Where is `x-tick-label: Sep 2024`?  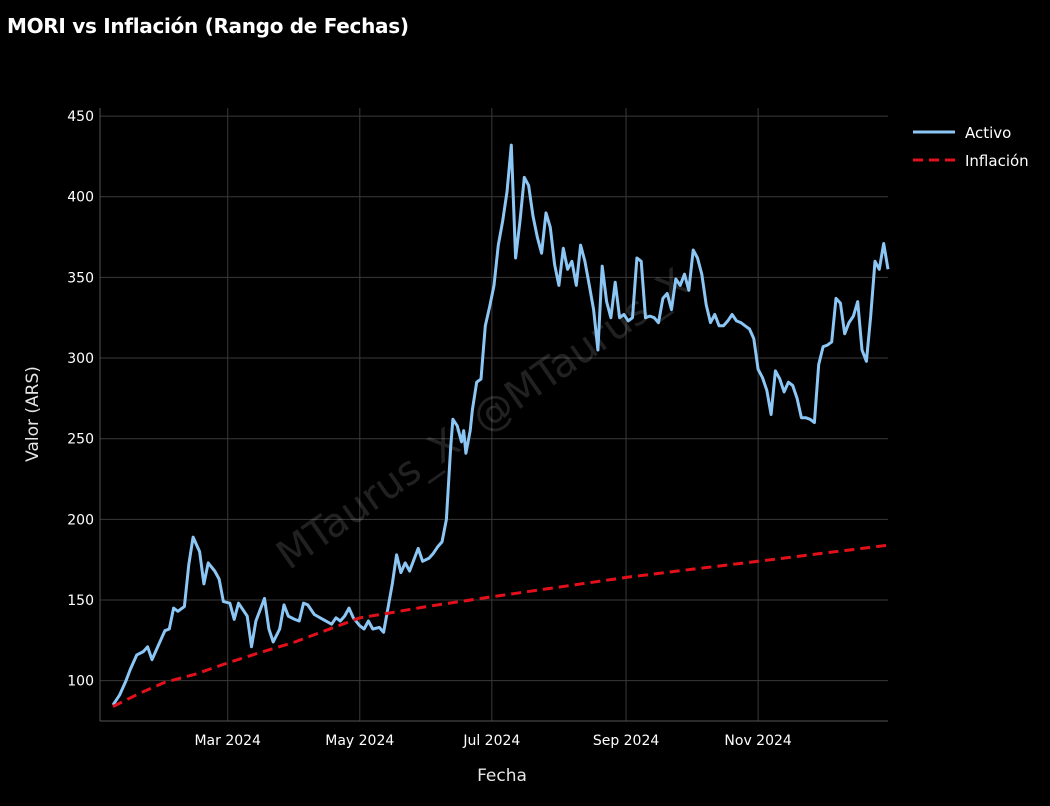 x-tick-label: Sep 2024 is located at coordinates (626, 741).